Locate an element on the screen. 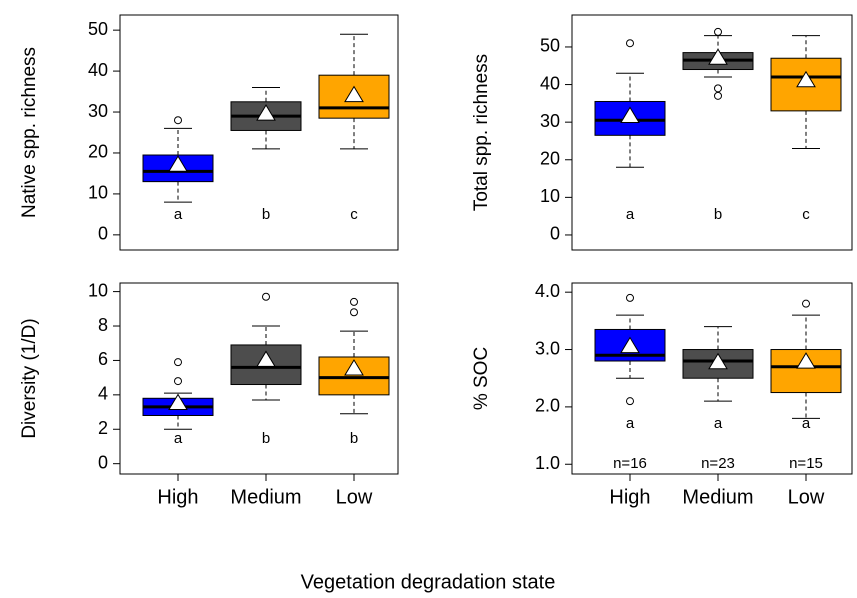 This screenshot has width=857, height=598. y-tick-label: 1.0 is located at coordinates (547, 463).